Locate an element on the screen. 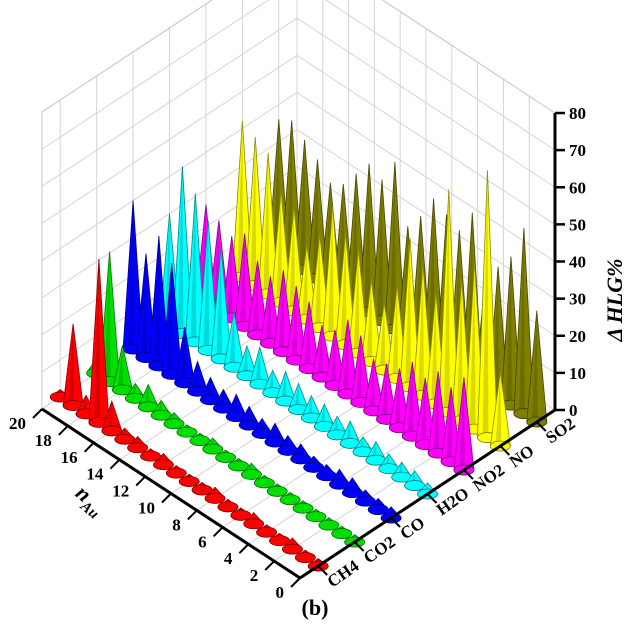  z-tick-label: 60 is located at coordinates (577, 187).